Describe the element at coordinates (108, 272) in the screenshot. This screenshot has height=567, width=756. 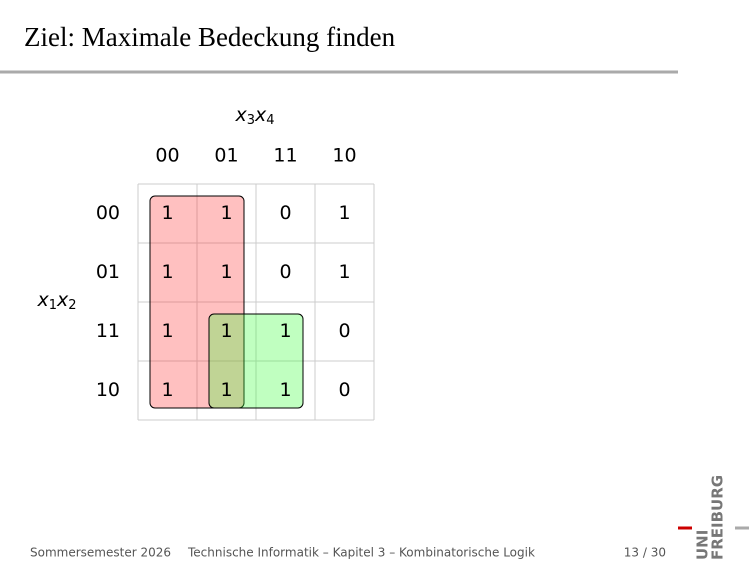
I see `row-header: 01` at that location.